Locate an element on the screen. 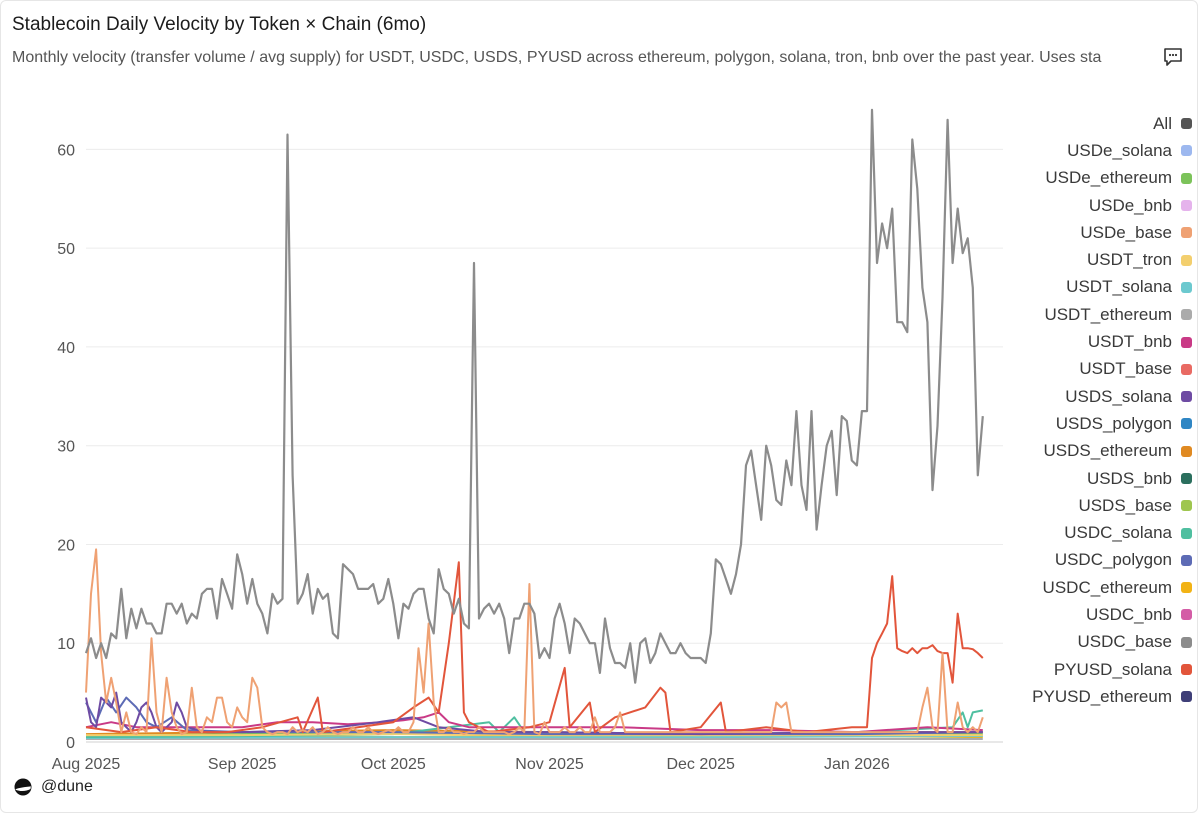 This screenshot has width=1200, height=815. legend-item-usdt-solana: USDT_solana is located at coordinates (1096, 287).